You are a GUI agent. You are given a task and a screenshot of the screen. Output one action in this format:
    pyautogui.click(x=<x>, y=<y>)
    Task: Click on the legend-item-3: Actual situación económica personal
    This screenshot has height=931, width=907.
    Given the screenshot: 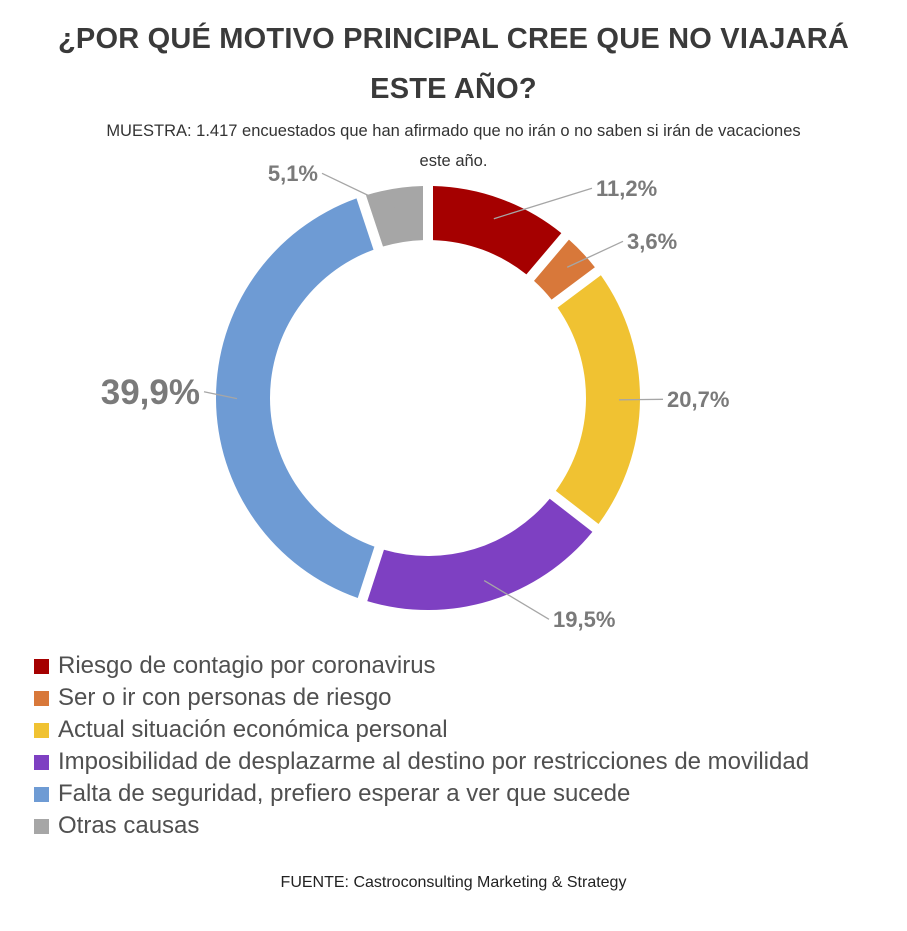 What is the action you would take?
    pyautogui.click(x=421, y=730)
    